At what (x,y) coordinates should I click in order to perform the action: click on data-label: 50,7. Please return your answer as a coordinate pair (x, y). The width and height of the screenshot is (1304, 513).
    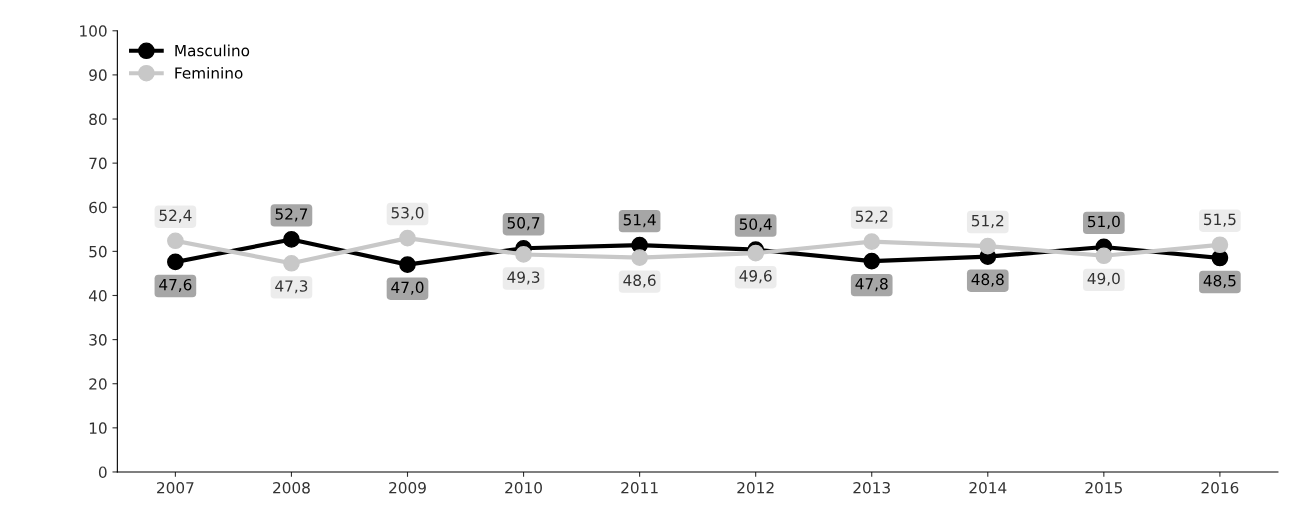
    Looking at the image, I should click on (523, 224).